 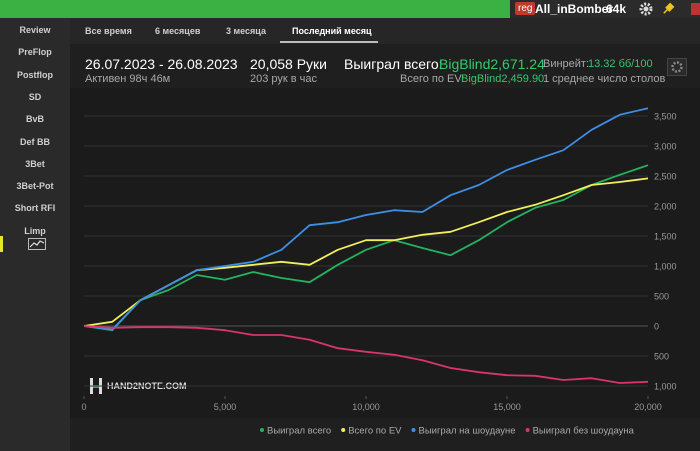 I want to click on legend-label: Выиграл без шоудауна, so click(x=584, y=431).